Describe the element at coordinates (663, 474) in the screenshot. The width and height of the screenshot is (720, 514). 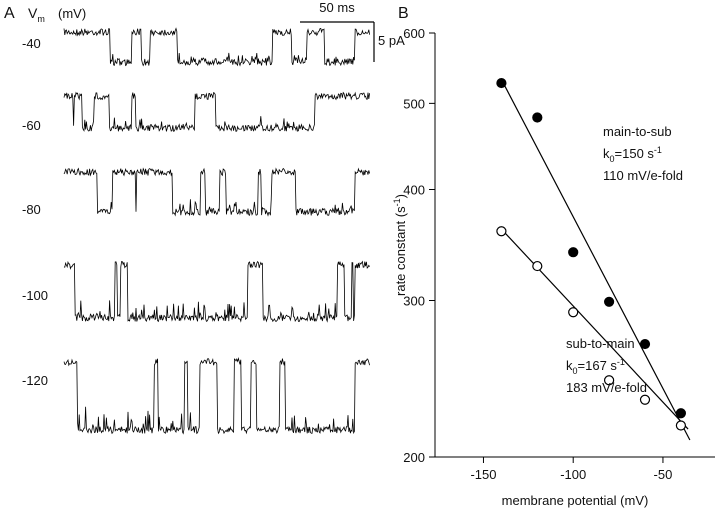
I see `x-tick-label: -50` at that location.